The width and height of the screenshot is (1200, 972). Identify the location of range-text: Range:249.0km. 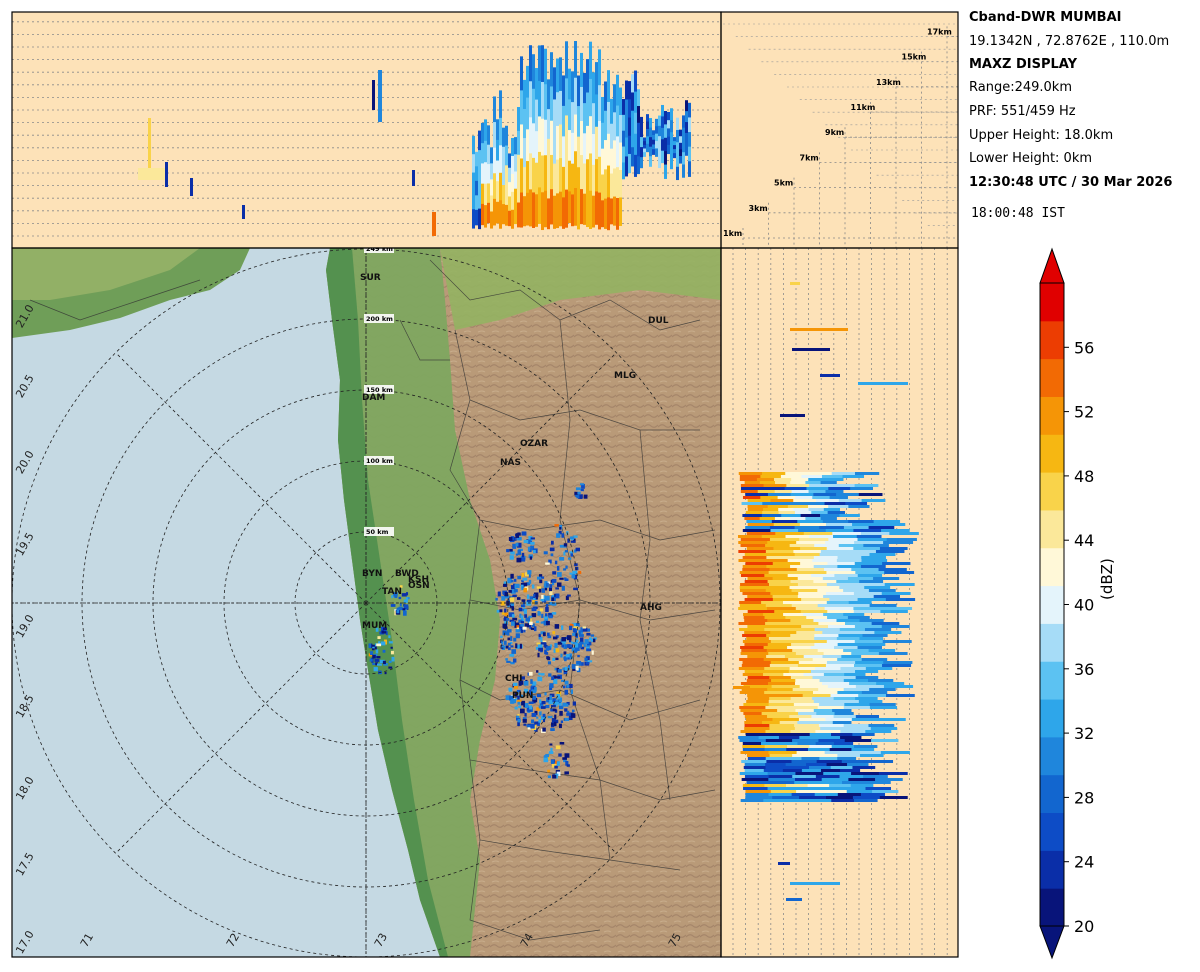
(1020, 87).